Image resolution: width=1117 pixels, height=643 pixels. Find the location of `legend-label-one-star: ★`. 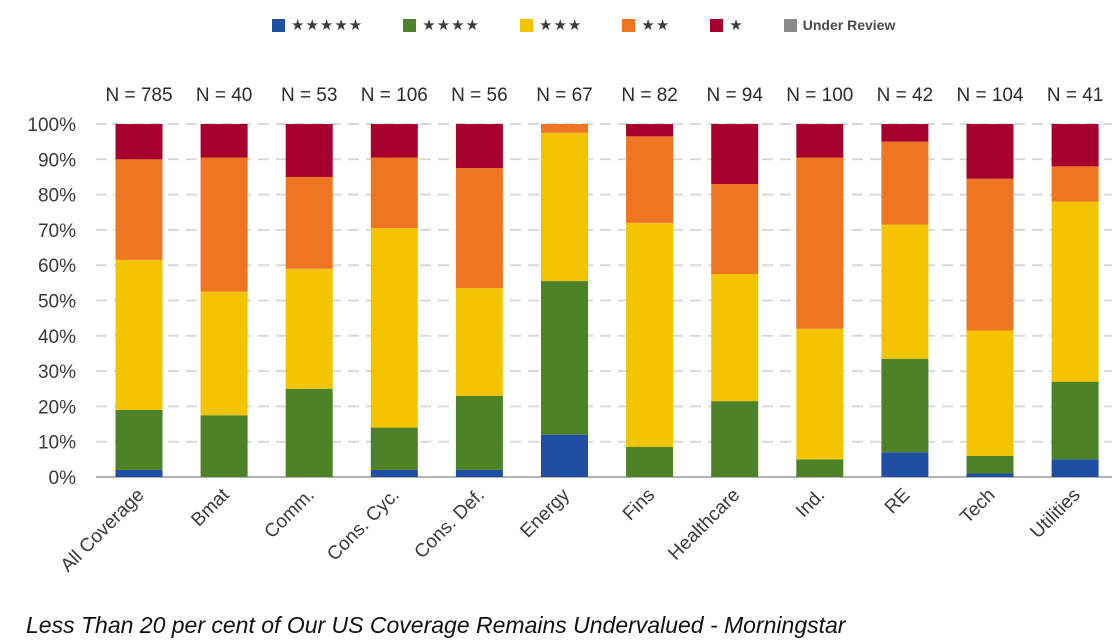

legend-label-one-star: ★ is located at coordinates (736, 25).